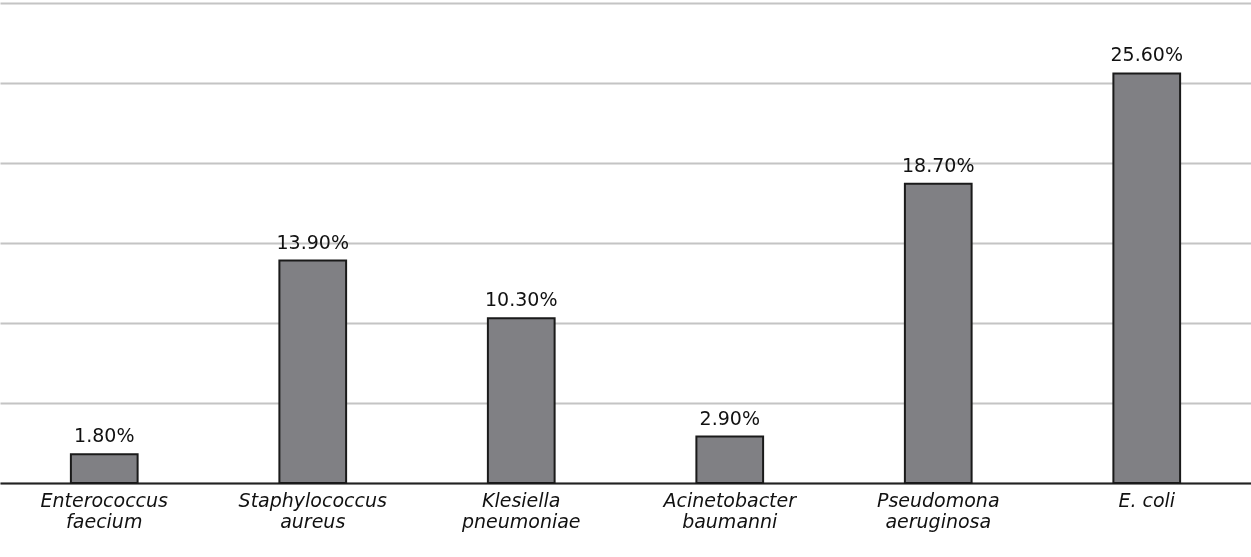  Describe the element at coordinates (729, 417) in the screenshot. I see `data-label: 2.90%` at that location.